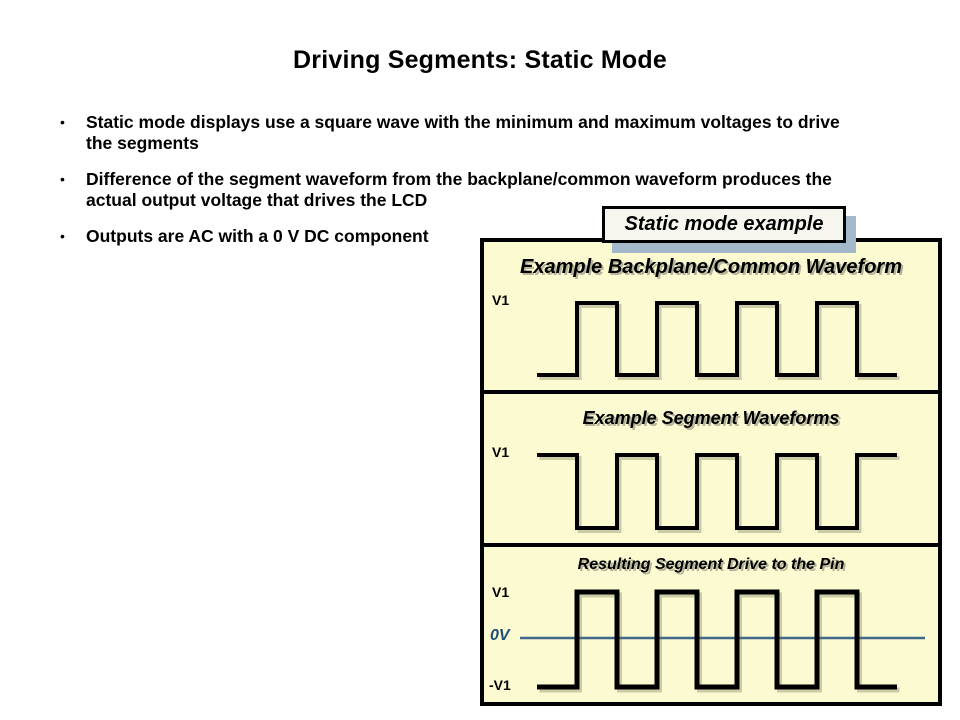 This screenshot has width=960, height=720. What do you see at coordinates (722, 641) in the screenshot?
I see `resulting-square-wave` at bounding box center [722, 641].